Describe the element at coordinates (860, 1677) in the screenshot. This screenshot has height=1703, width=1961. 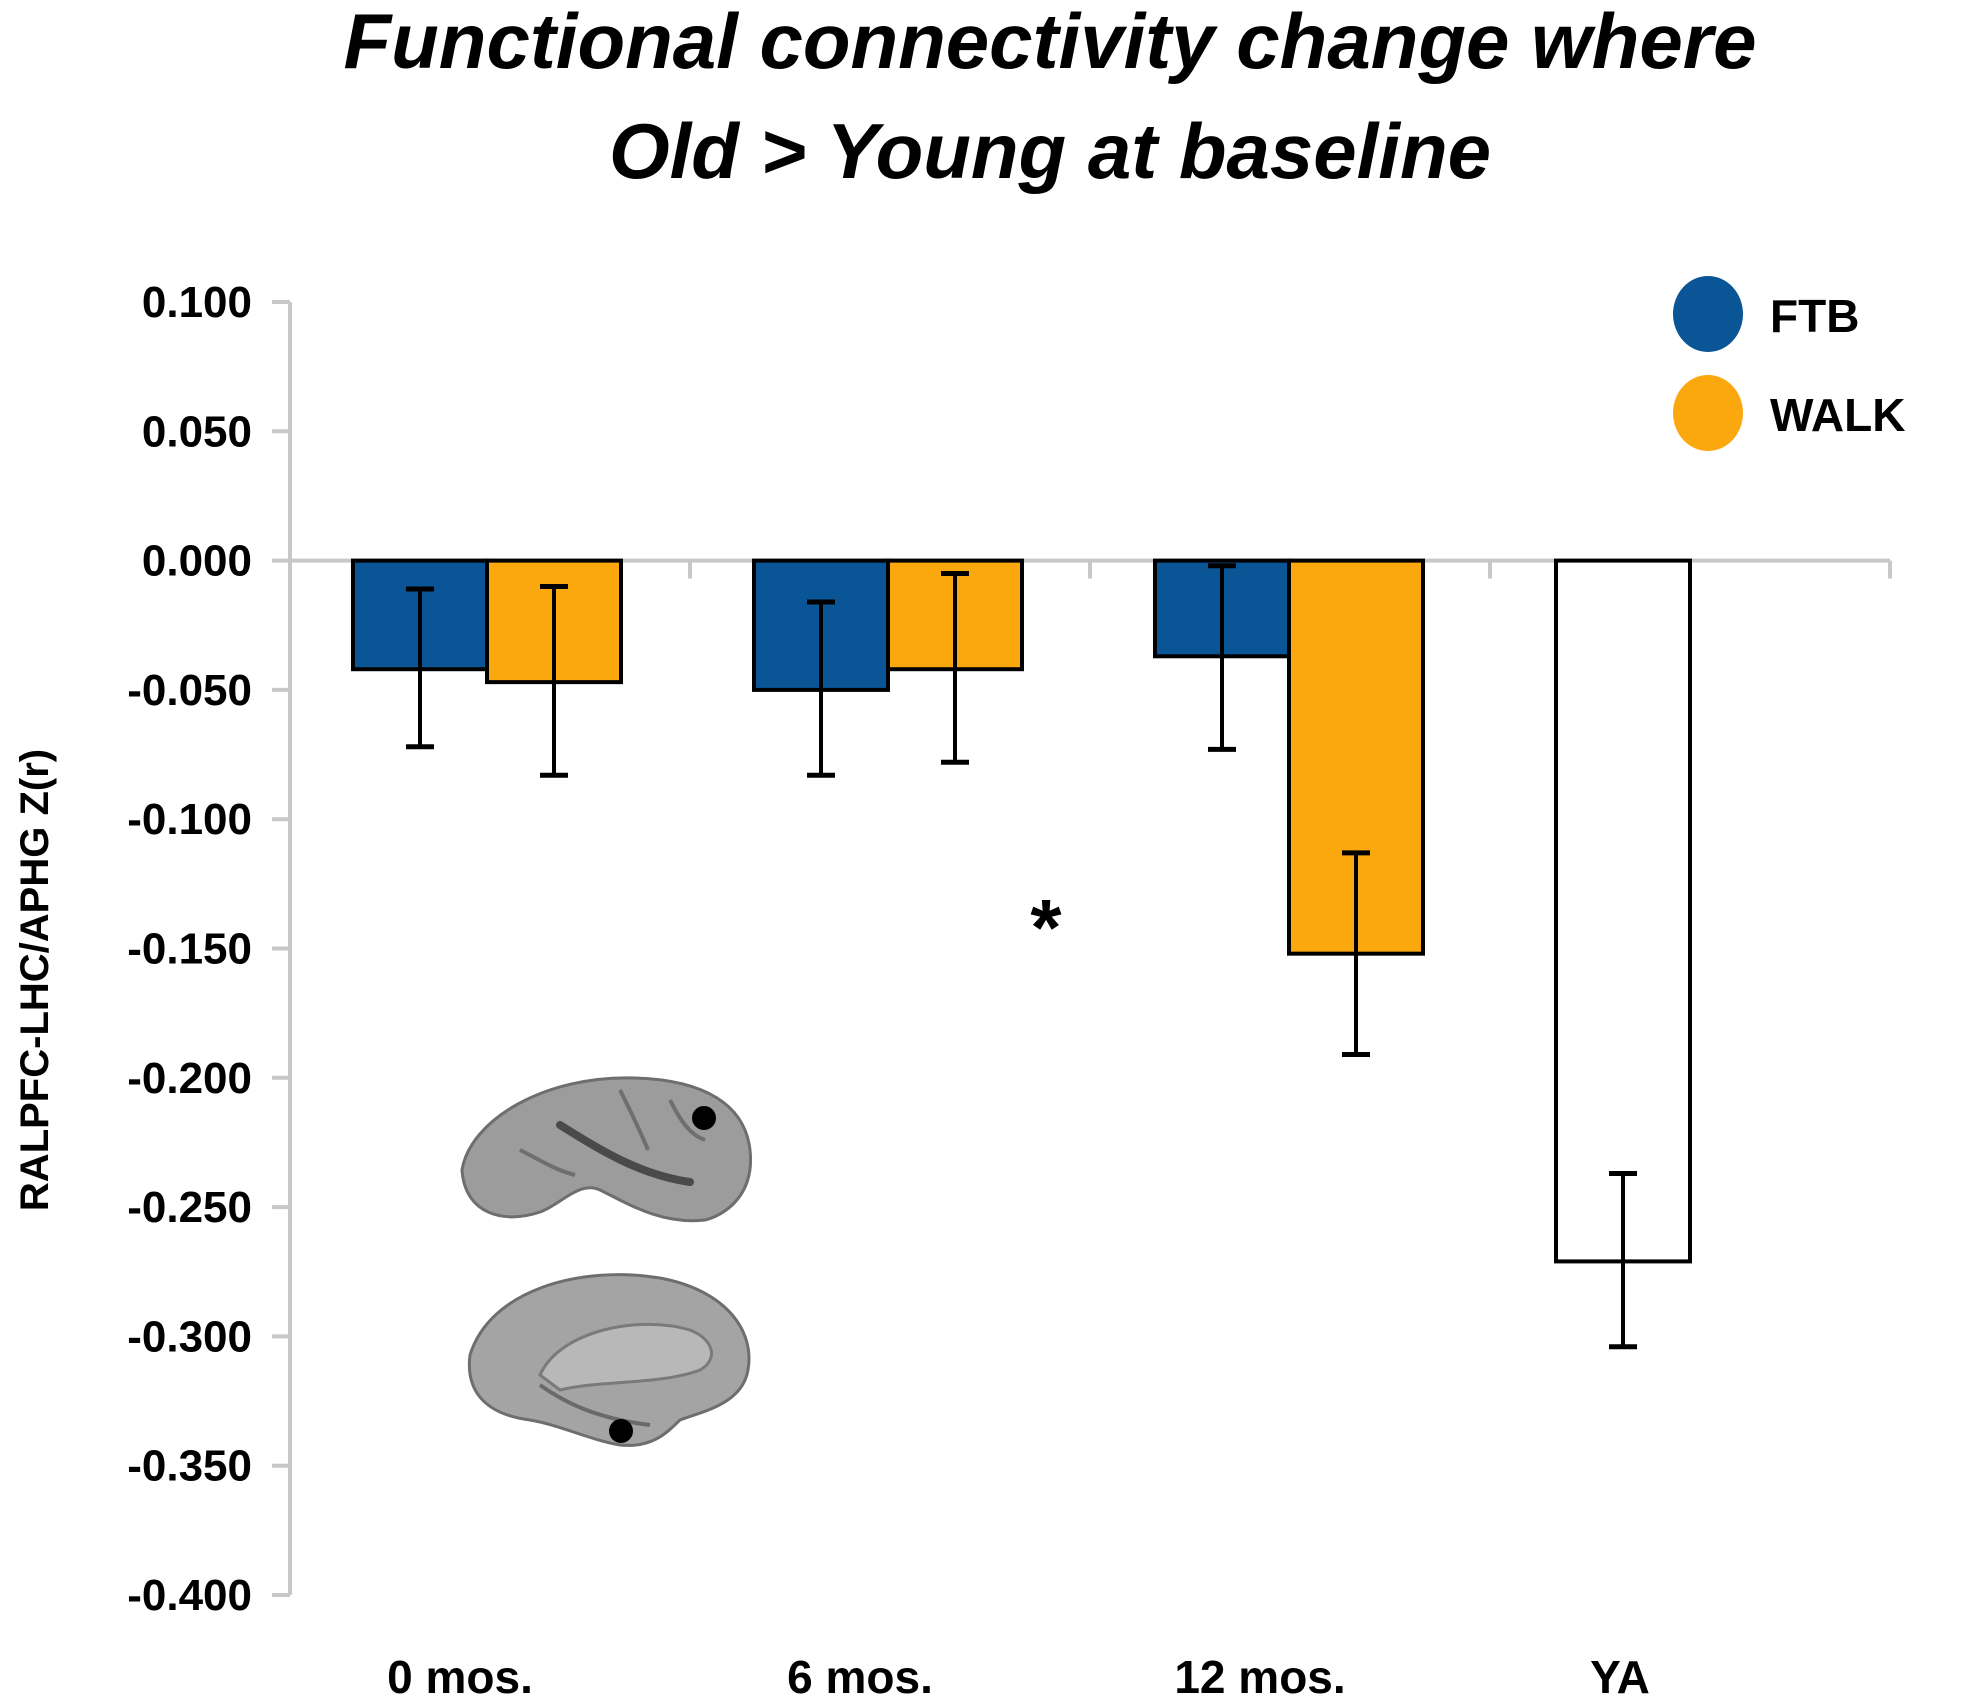
I see `x-category-label: 6 mos.` at that location.